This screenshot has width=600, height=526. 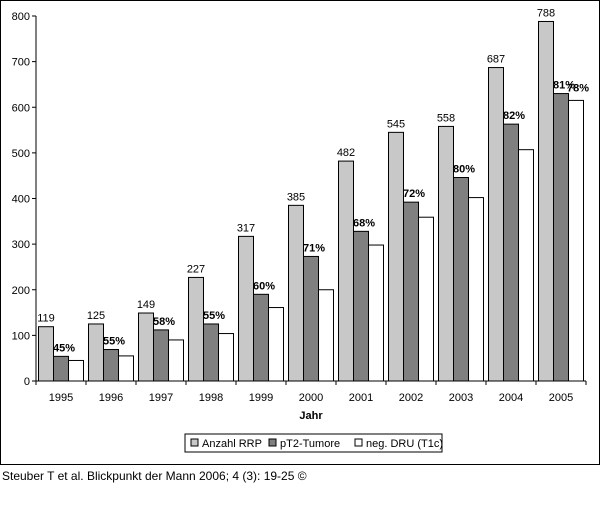 I want to click on x-tick-label: 1998, so click(x=211, y=398).